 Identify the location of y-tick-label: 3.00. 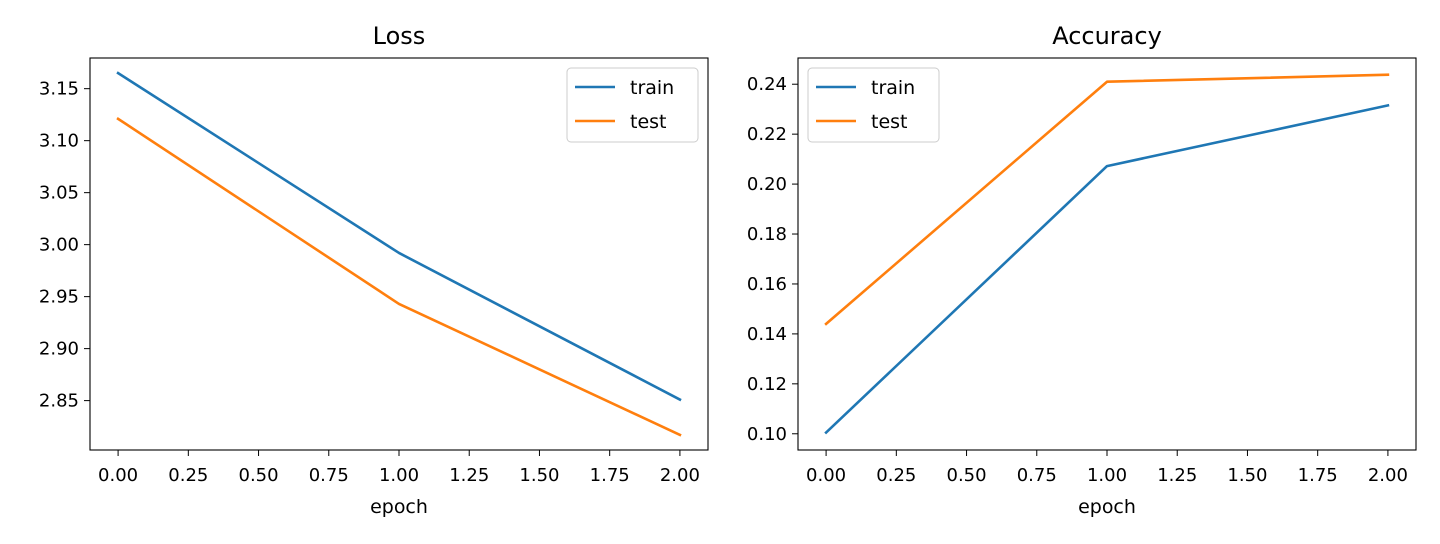
(59, 245).